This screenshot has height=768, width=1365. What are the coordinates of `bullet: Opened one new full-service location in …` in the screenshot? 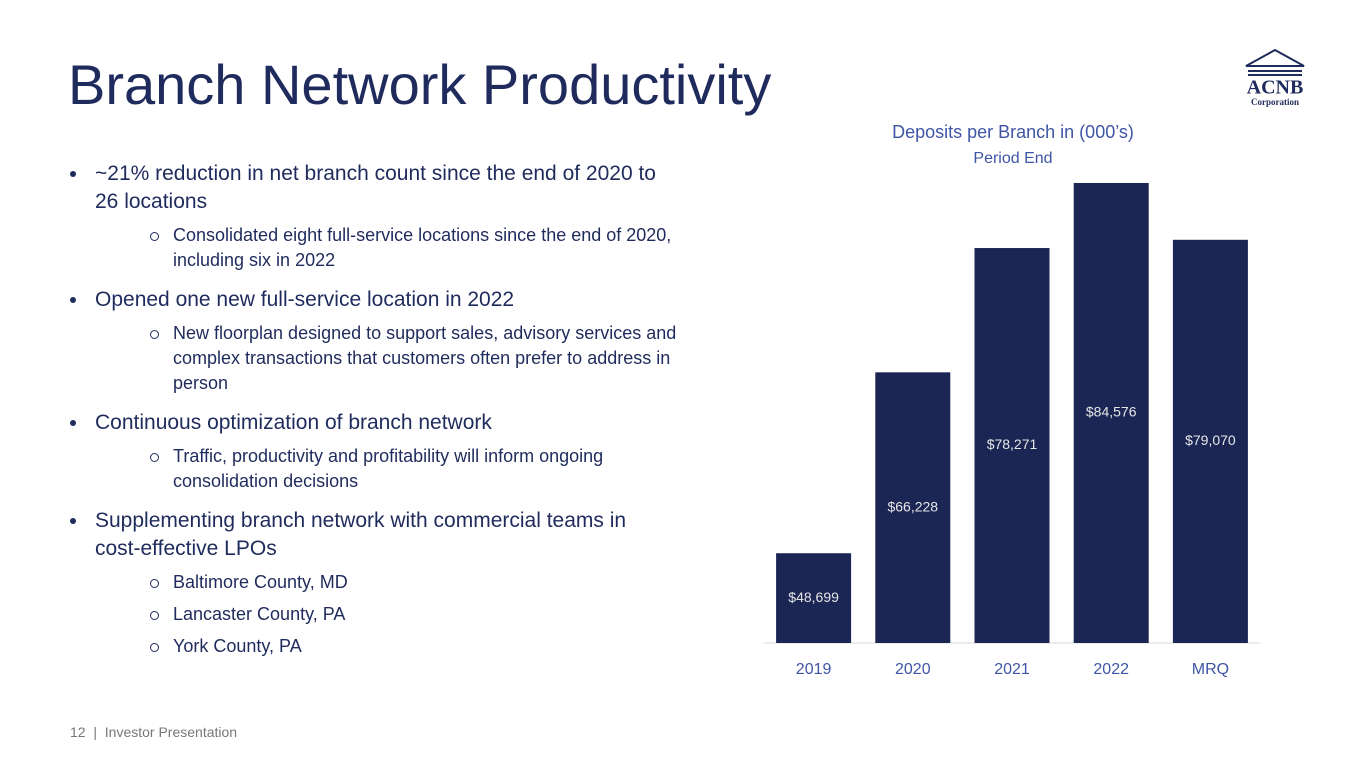 It's located at (372, 341).